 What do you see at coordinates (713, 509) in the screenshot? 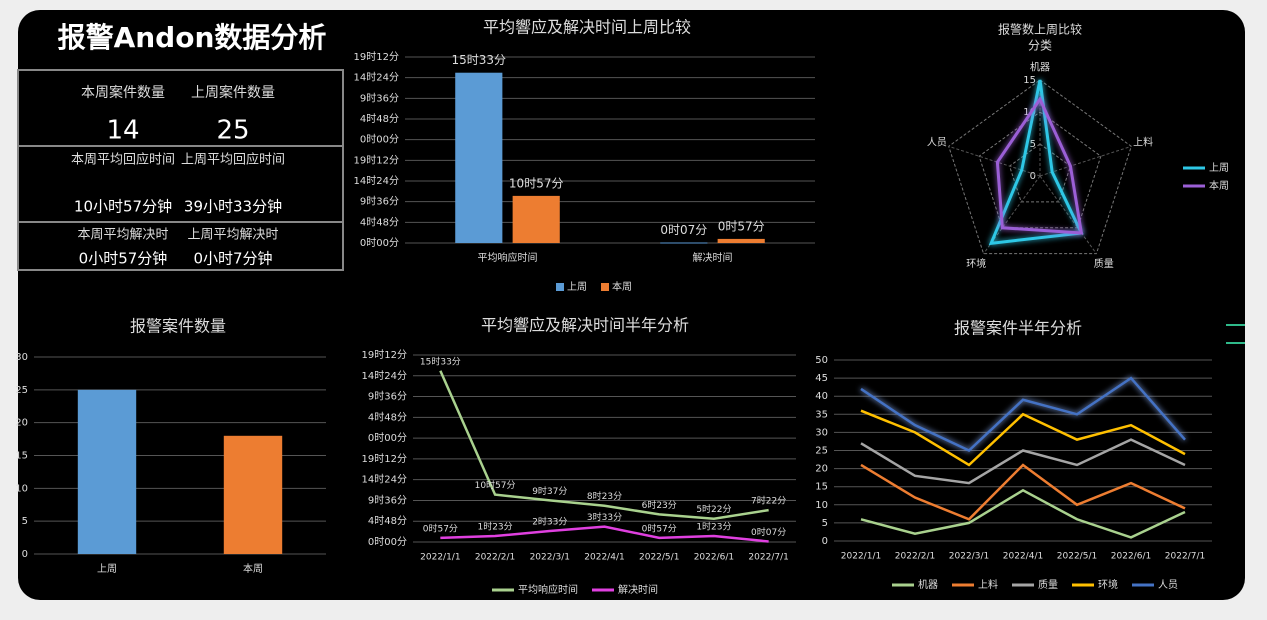
I see `value-label: 5时22分` at bounding box center [713, 509].